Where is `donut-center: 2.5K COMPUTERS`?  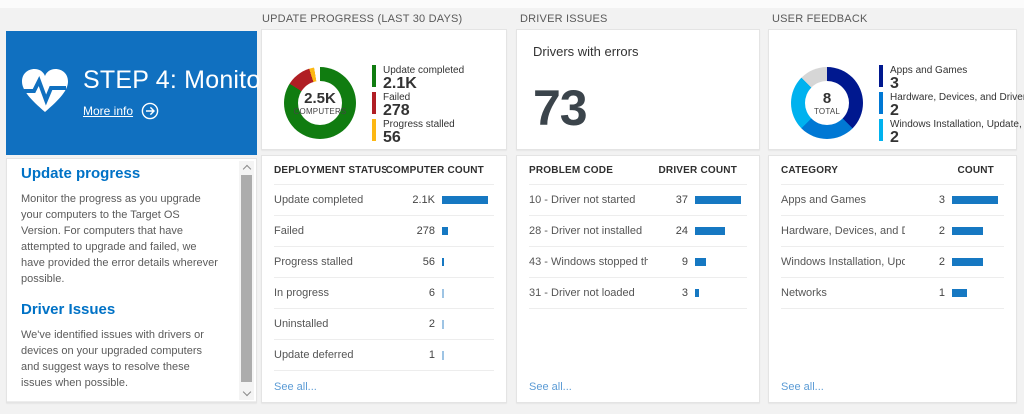 donut-center: 2.5K COMPUTERS is located at coordinates (320, 103).